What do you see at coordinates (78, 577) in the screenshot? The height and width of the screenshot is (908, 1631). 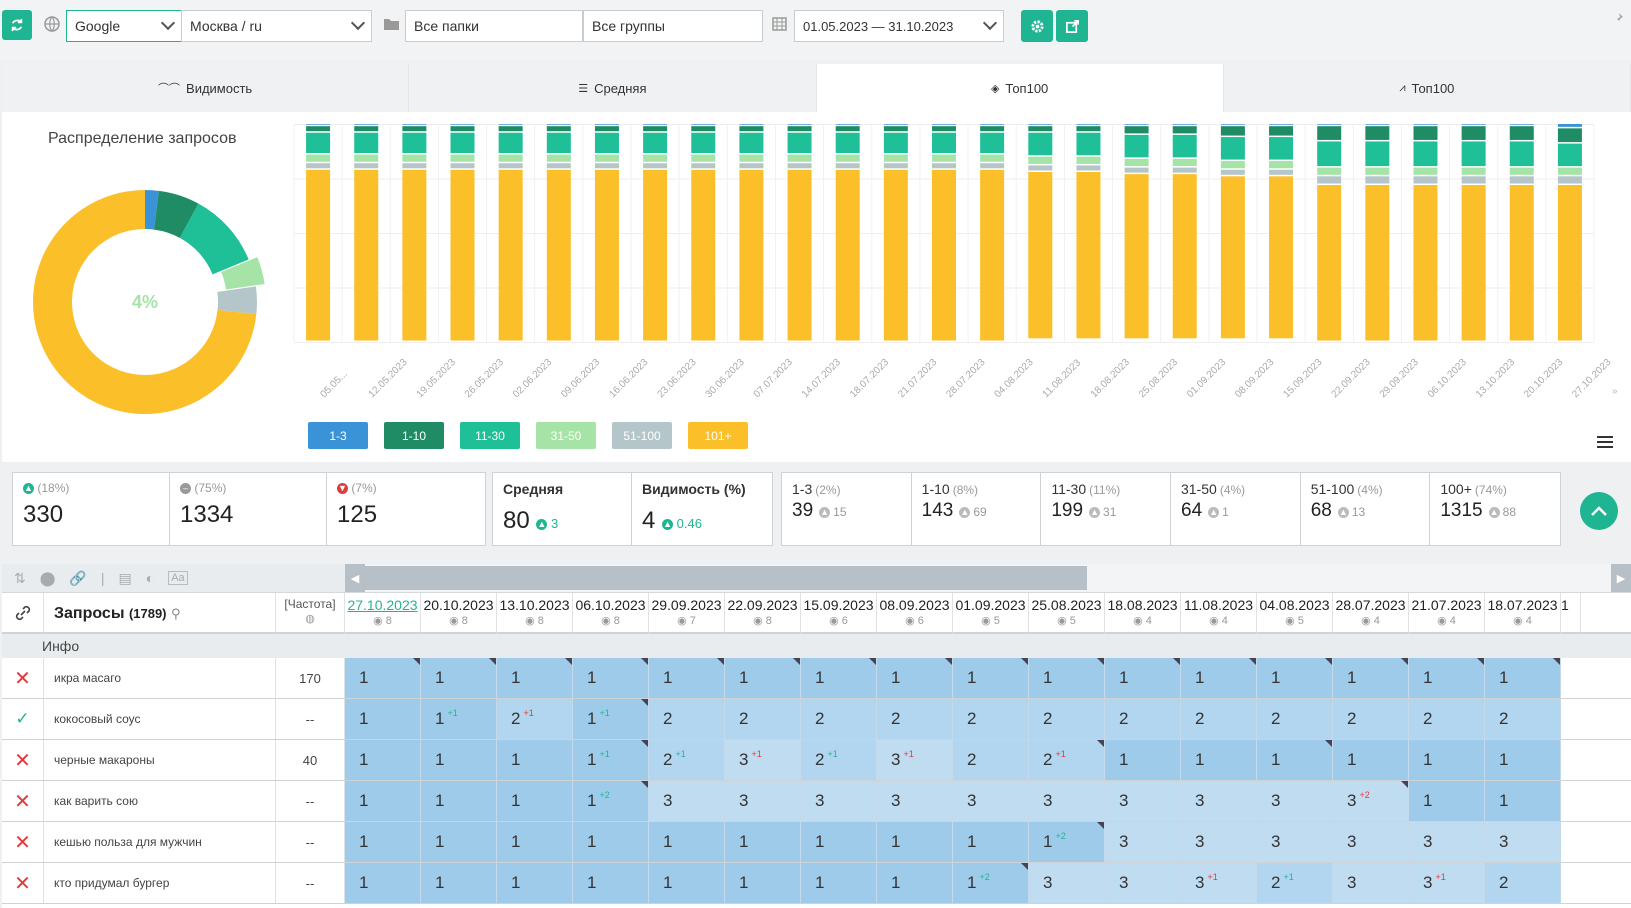 I see `link-icon: 🔗` at bounding box center [78, 577].